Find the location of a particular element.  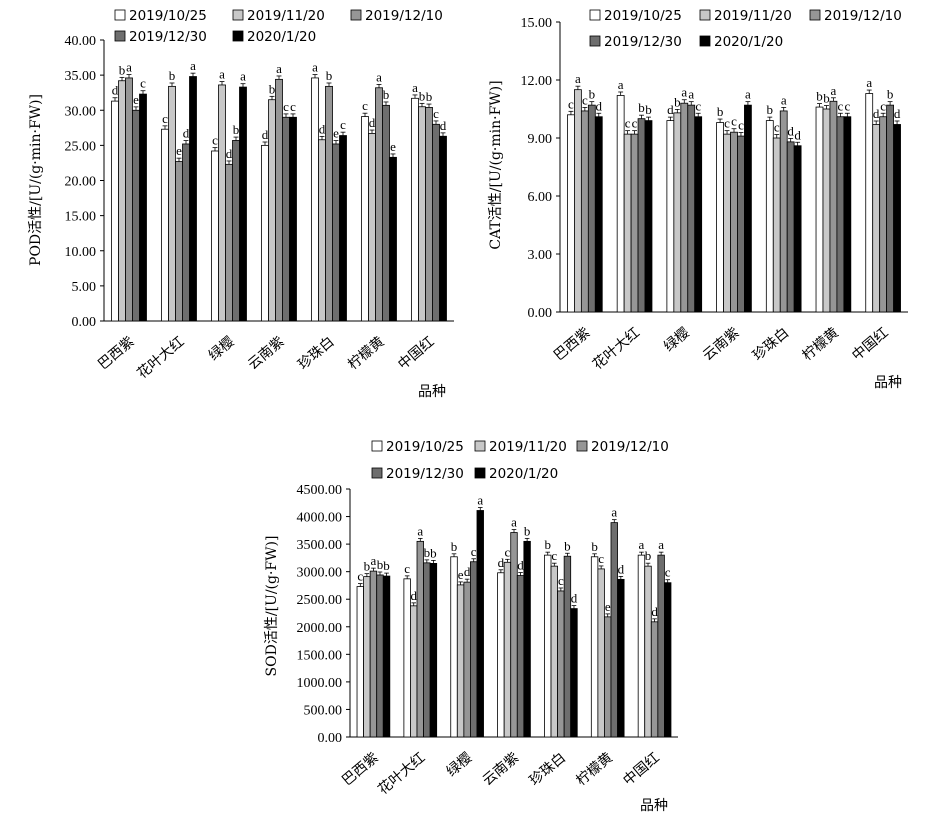

y-tick-label: 15.00 is located at coordinates (81, 217).